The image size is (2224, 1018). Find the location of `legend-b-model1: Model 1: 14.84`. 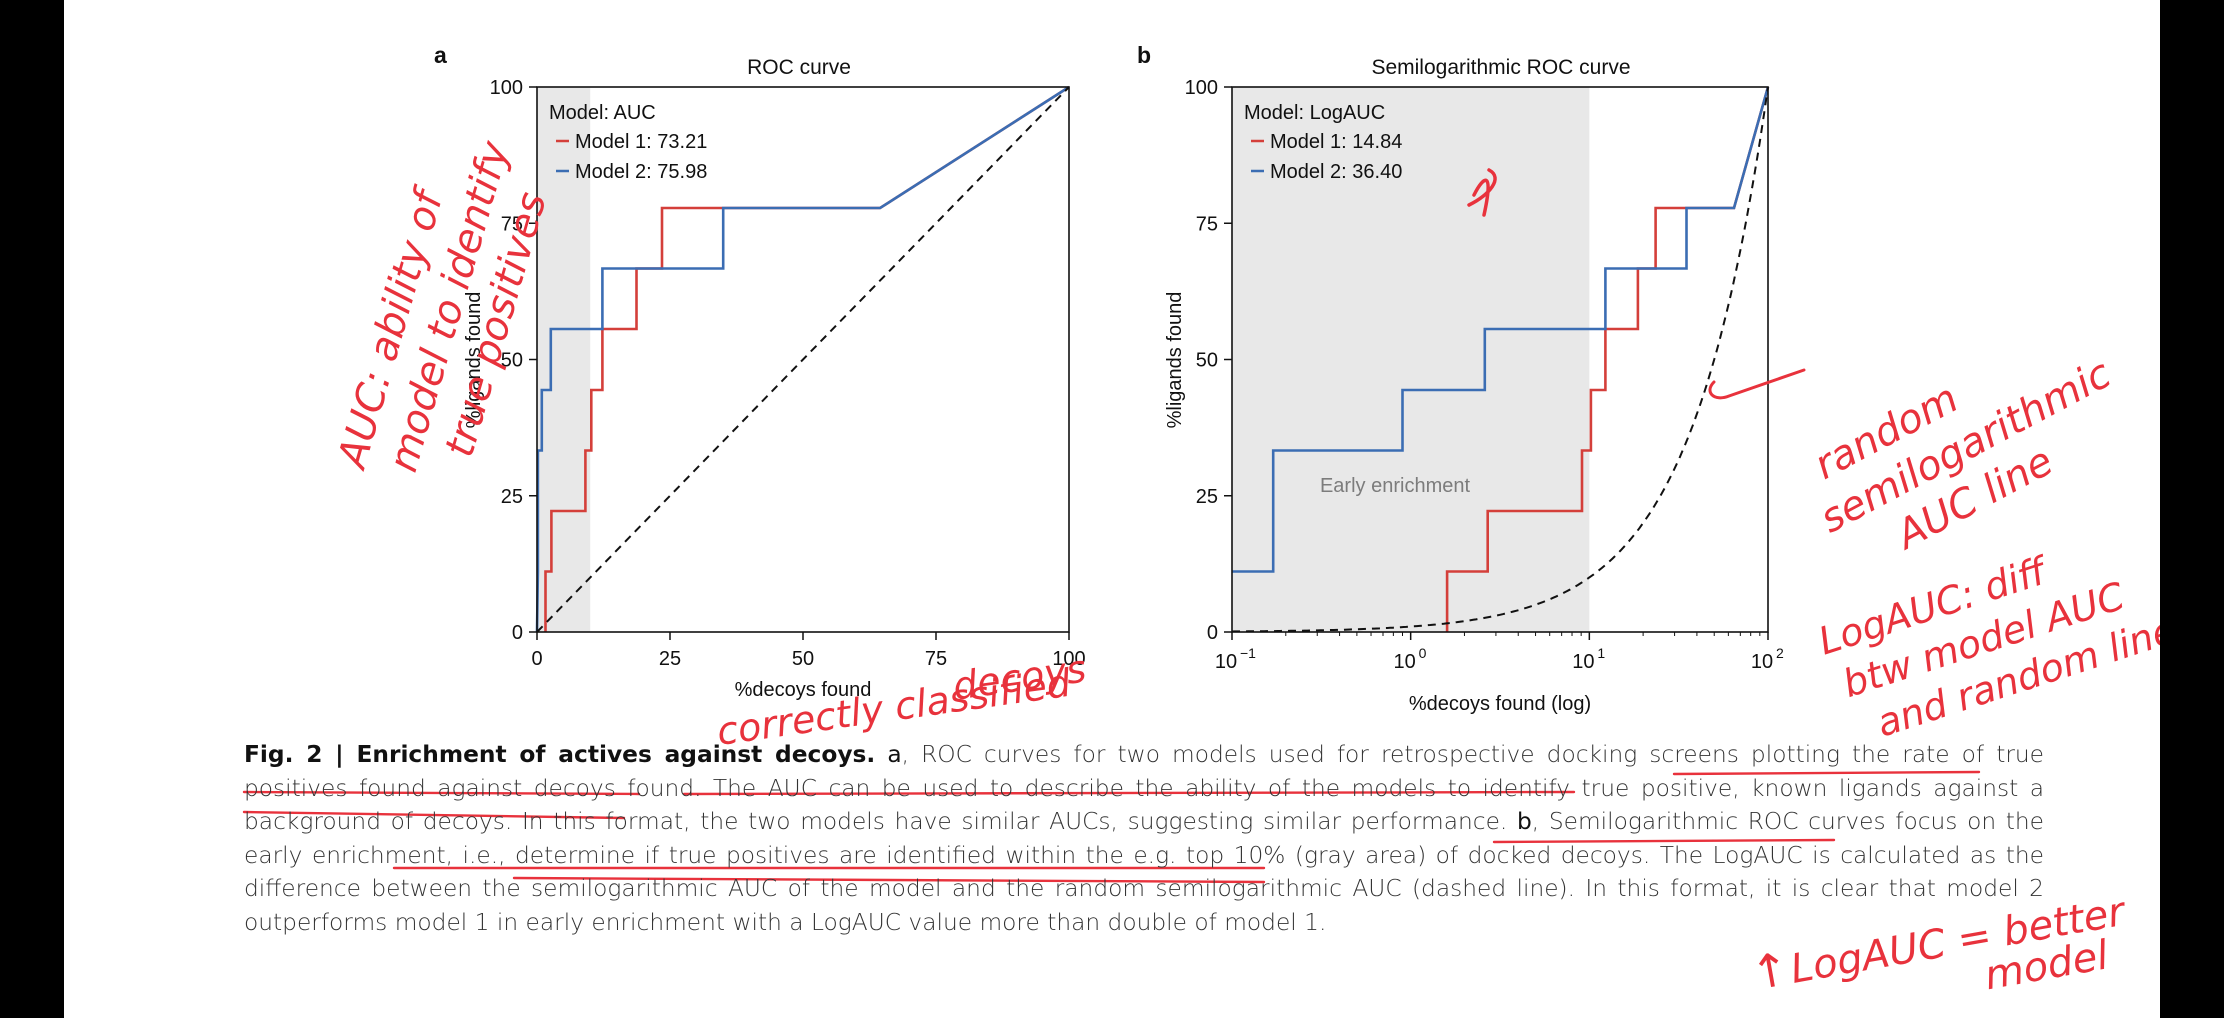

legend-b-model1: Model 1: 14.84 is located at coordinates (1336, 142).